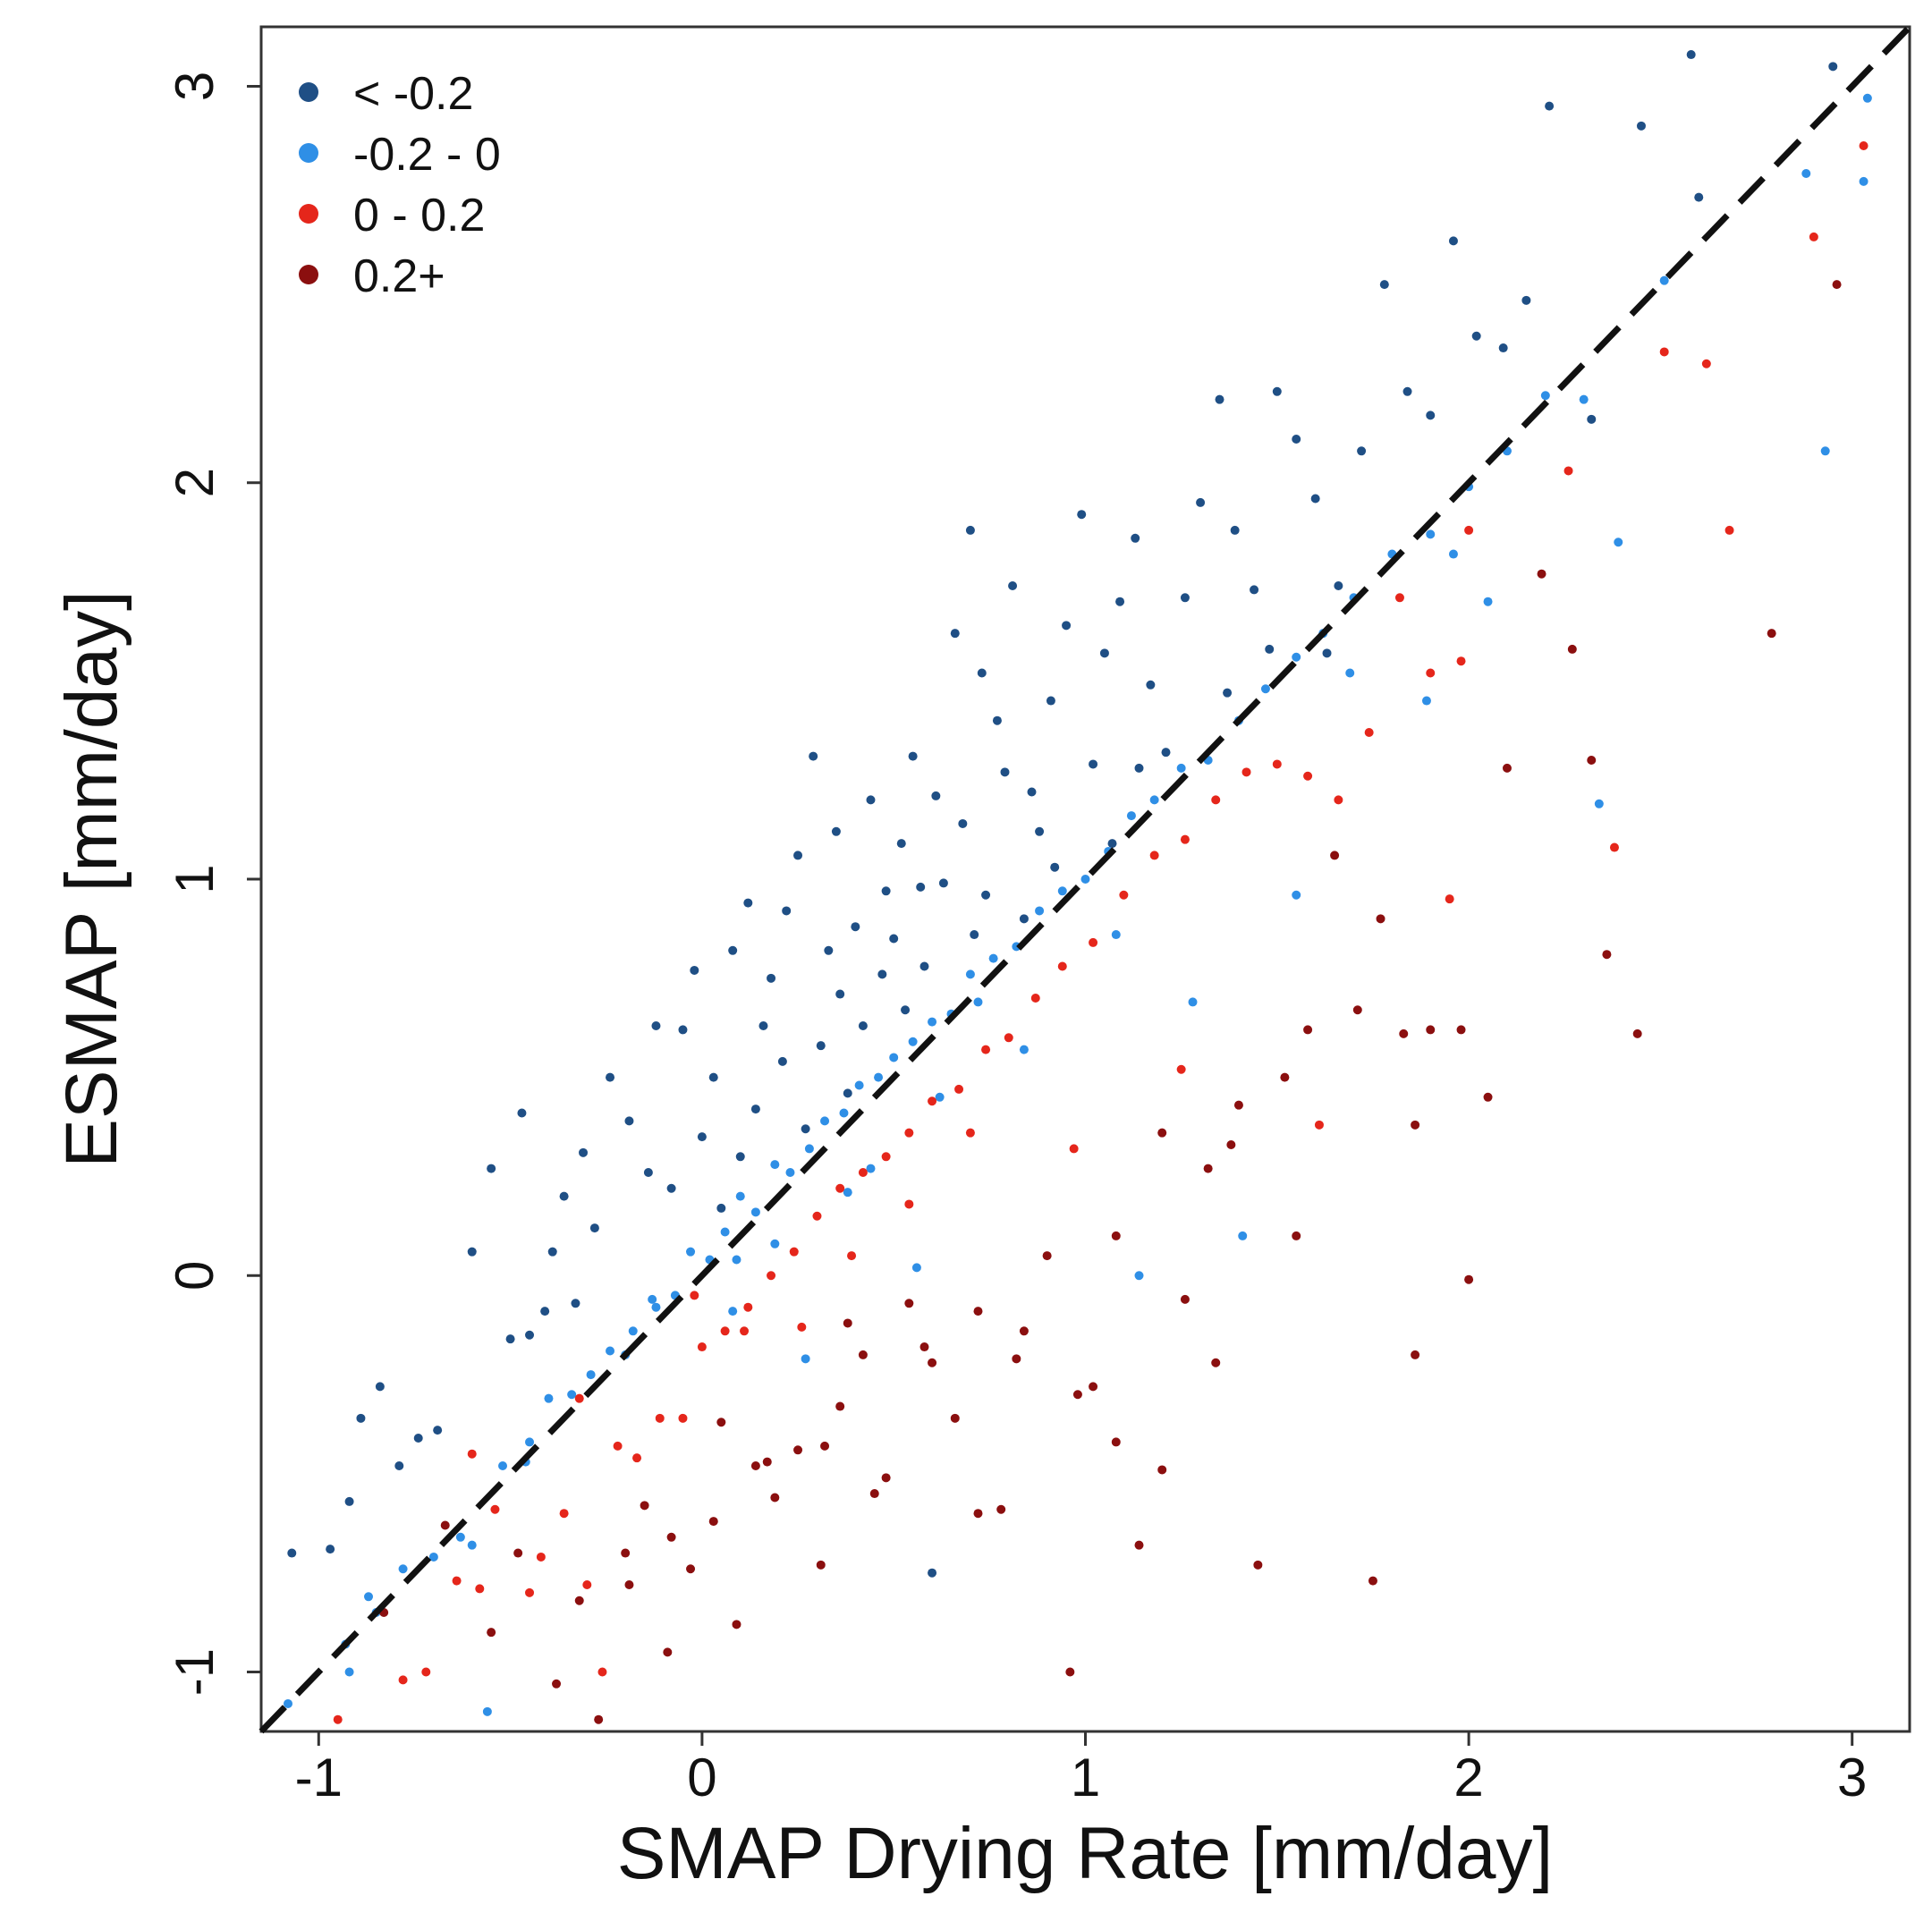 Image resolution: width=1932 pixels, height=1913 pixels. I want to click on x-tick-label: 2, so click(1468, 1778).